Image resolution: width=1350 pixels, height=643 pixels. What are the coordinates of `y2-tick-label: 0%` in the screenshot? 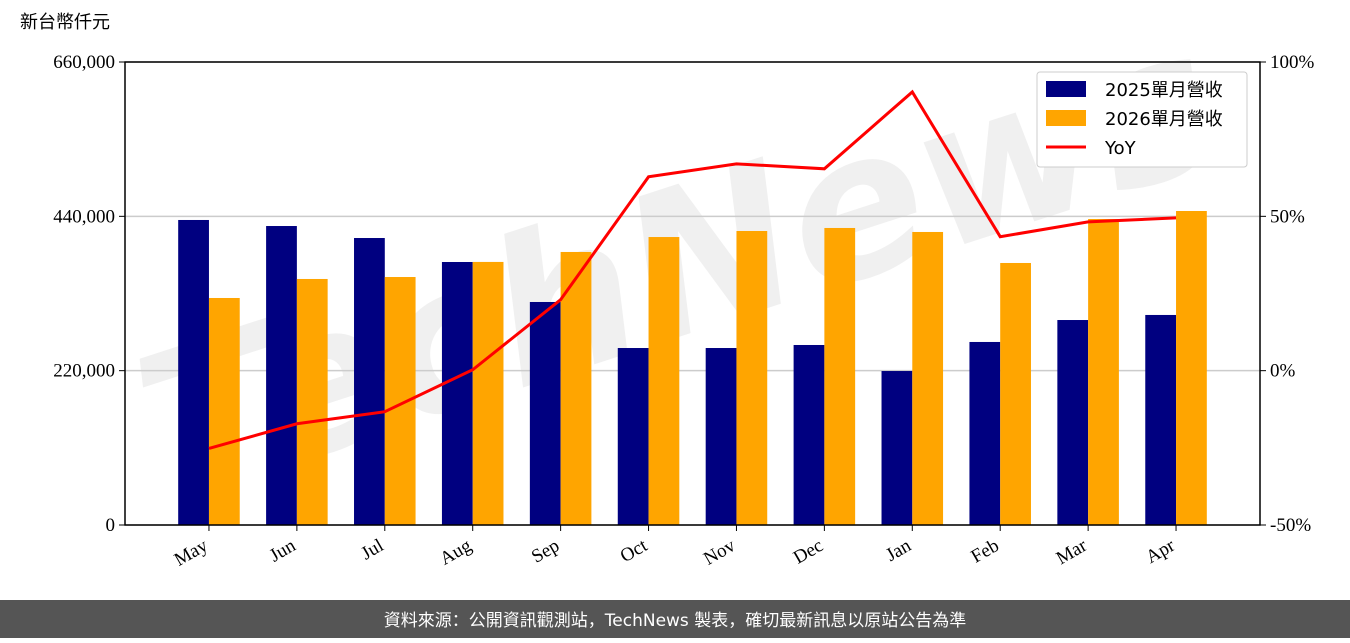 It's located at (1283, 371).